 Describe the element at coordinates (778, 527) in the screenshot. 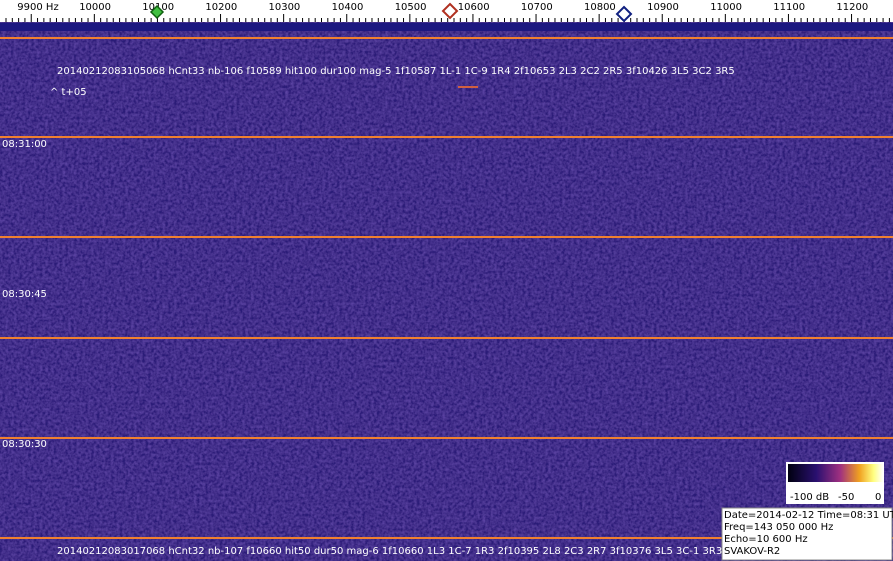

I see `info-line: Freq=143 050 000 Hz` at that location.